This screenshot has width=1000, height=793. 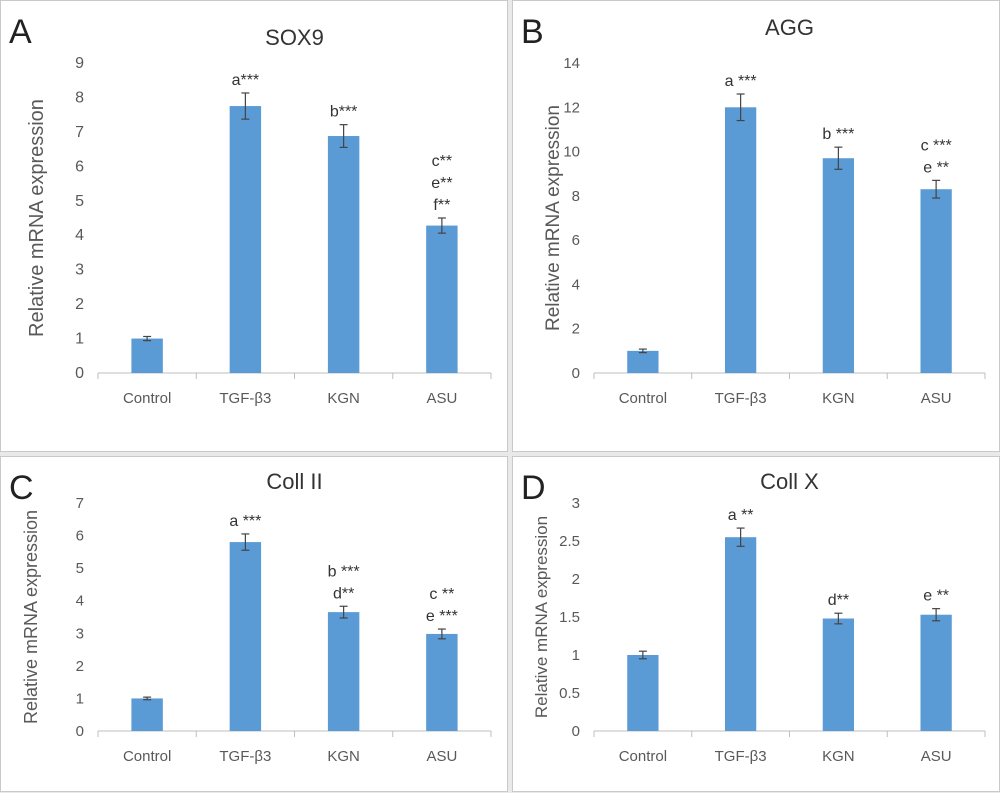 I want to click on significance-label: c **, so click(x=441, y=594).